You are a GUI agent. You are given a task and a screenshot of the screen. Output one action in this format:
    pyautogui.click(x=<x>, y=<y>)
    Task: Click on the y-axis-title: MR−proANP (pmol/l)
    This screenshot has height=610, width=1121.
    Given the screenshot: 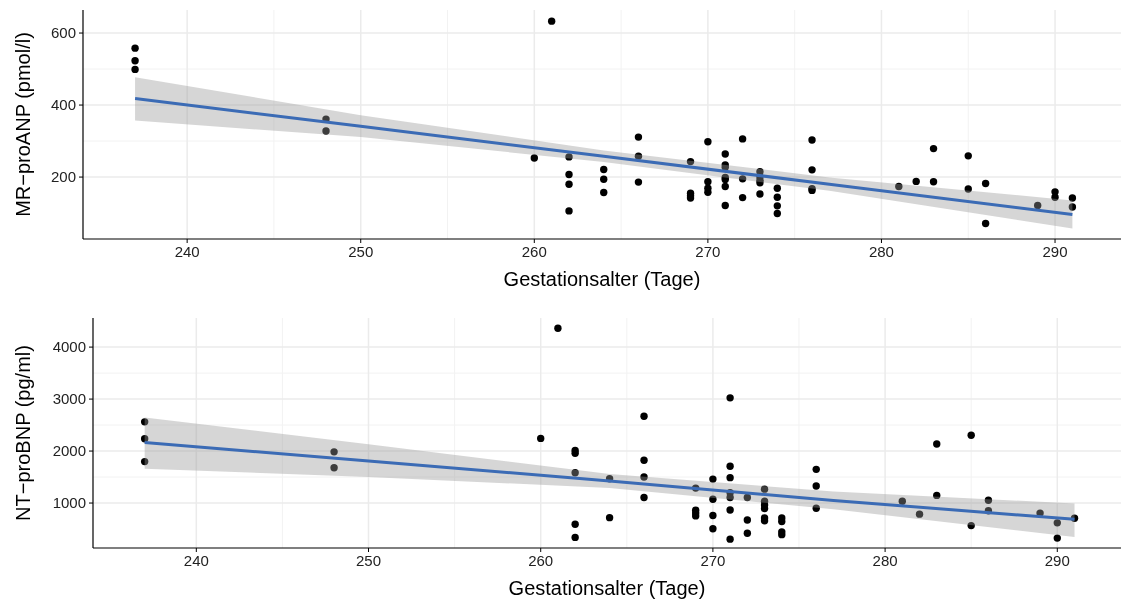 What is the action you would take?
    pyautogui.click(x=23, y=124)
    